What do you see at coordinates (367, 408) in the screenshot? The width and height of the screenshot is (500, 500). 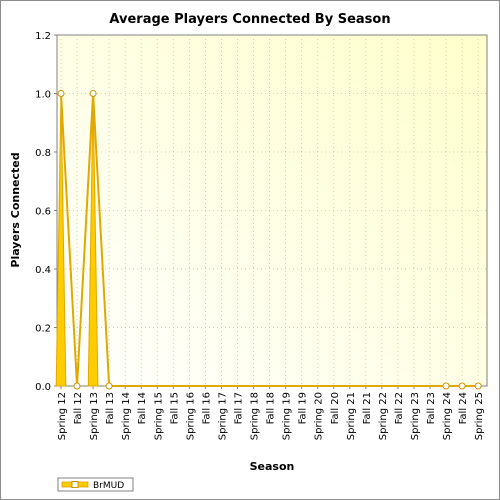 I see `x-tick-label: Fall 21` at bounding box center [367, 408].